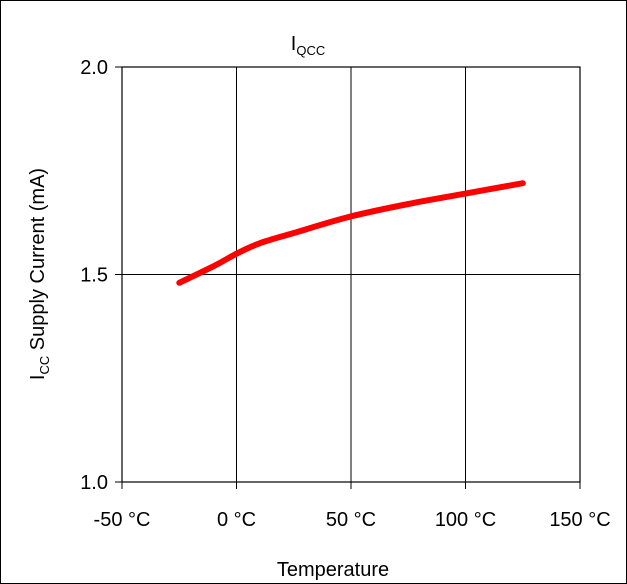  I want to click on x-tick-label-2: 50 °C, so click(351, 520).